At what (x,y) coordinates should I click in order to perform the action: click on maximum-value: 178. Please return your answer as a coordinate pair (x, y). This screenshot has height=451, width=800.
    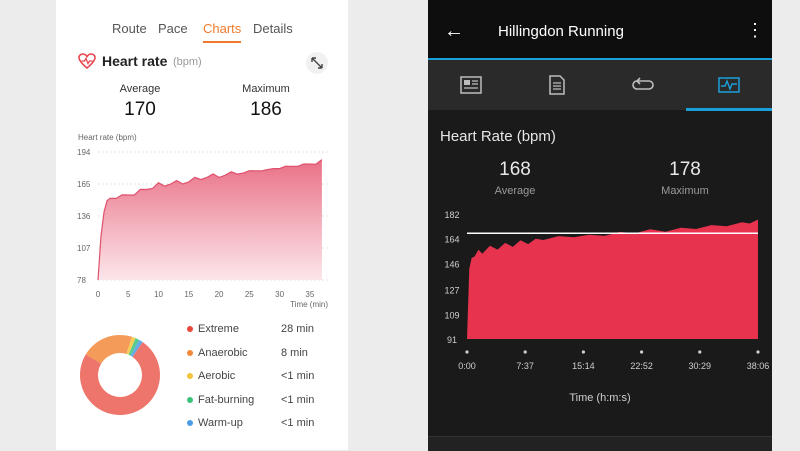
    Looking at the image, I should click on (685, 169).